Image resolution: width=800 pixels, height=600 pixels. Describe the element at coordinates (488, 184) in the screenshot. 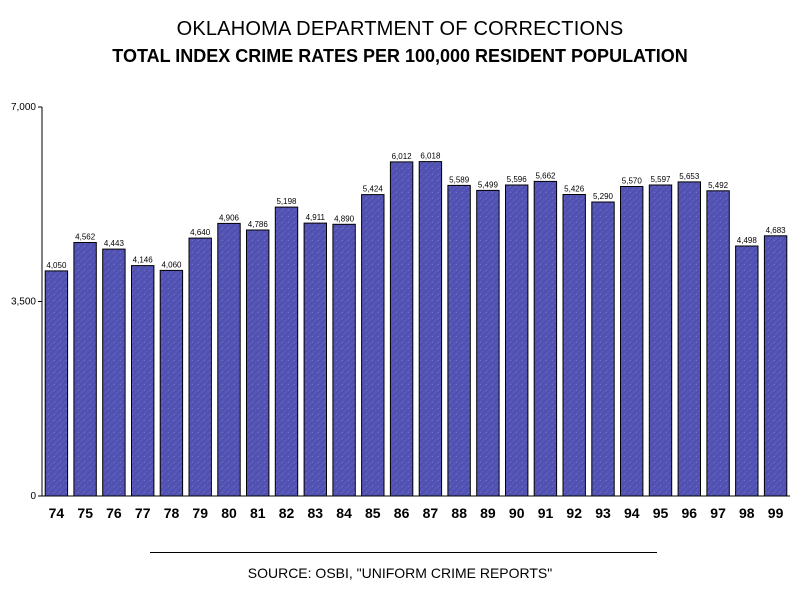

I see `bar-value-label: 5,499` at that location.